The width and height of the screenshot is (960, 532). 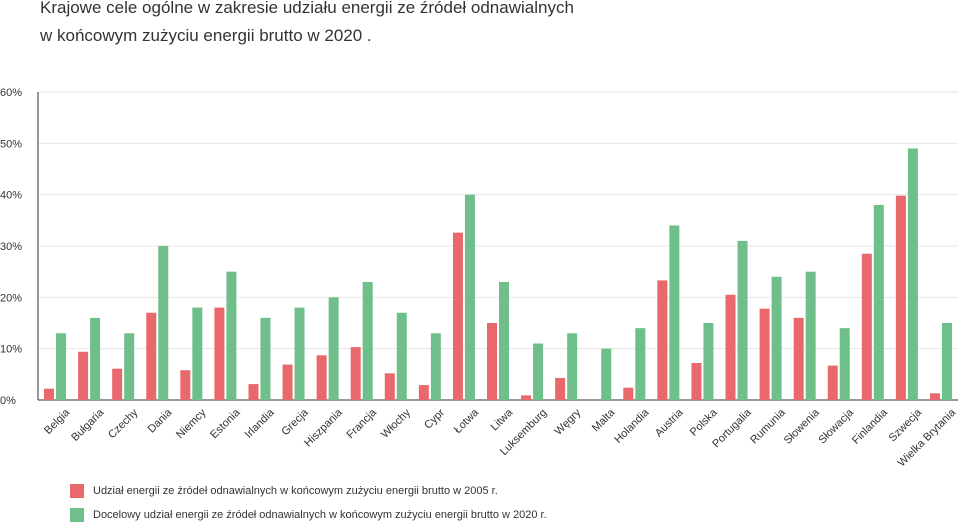 I want to click on x-tick-label: Cypr, so click(x=434, y=418).